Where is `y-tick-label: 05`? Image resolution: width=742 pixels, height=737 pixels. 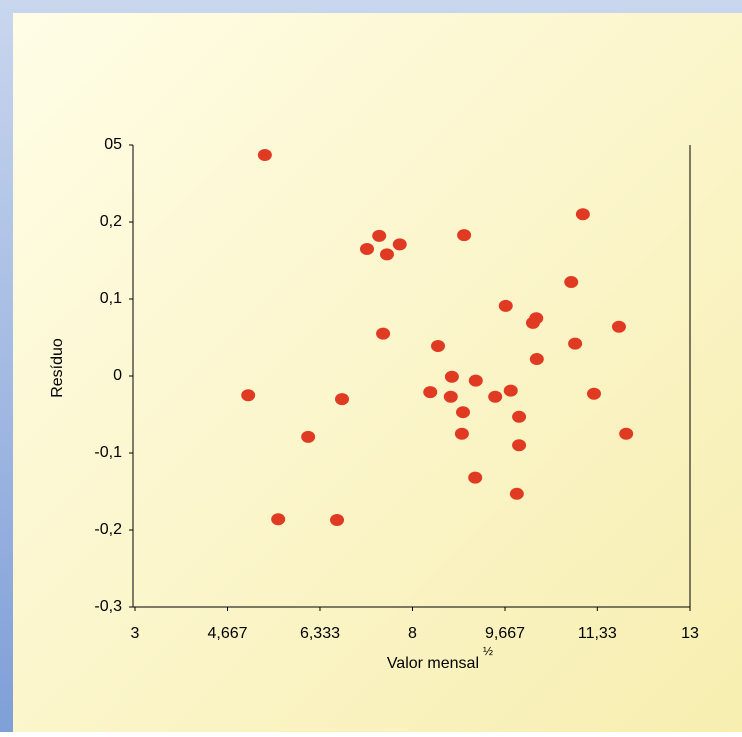 y-tick-label: 05 is located at coordinates (113, 144).